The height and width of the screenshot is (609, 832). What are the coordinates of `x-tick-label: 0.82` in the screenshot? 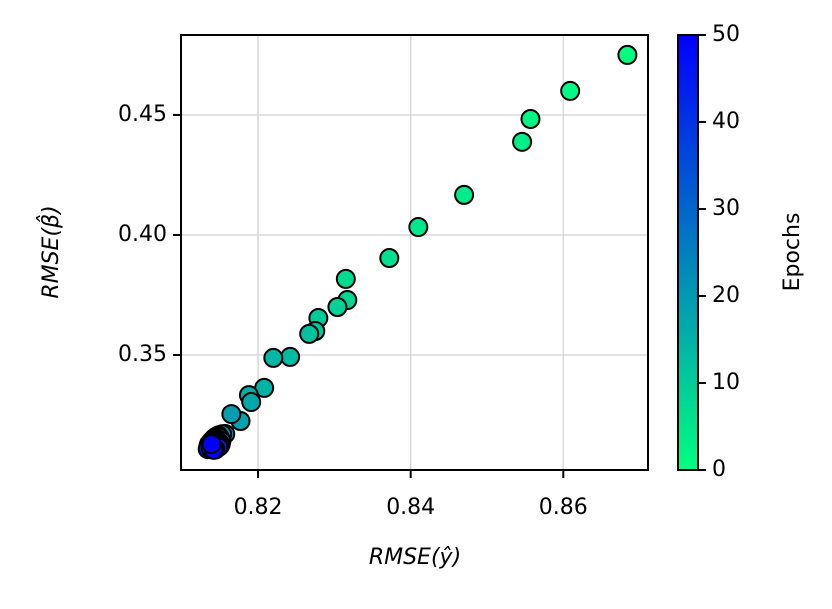 It's located at (258, 507).